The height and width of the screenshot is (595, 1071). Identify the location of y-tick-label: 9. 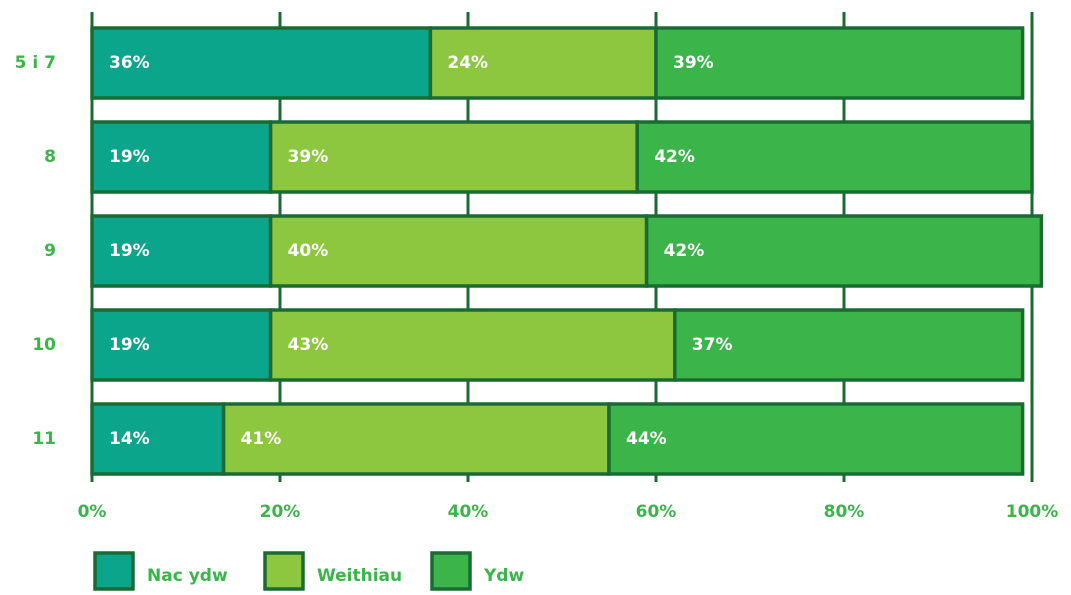
(50, 251).